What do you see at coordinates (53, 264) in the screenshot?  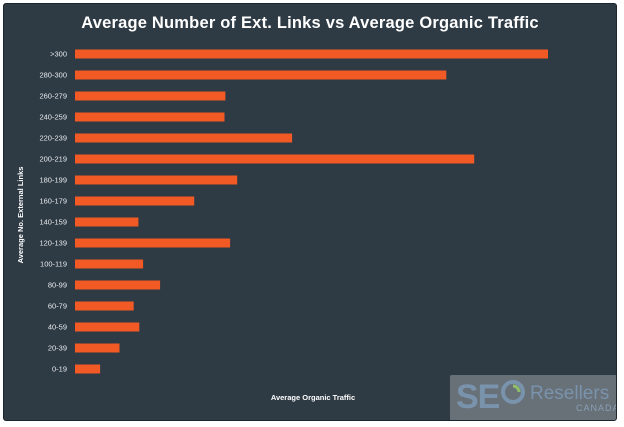 I see `y-tick-label-10: 100-119` at bounding box center [53, 264].